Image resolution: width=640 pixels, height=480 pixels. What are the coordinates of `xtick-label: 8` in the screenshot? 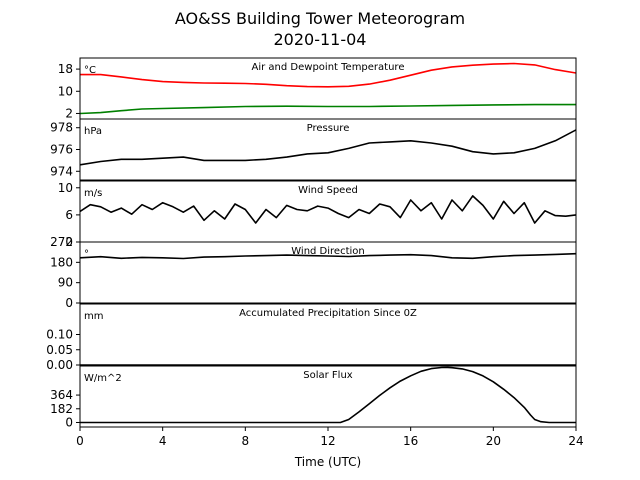 It's located at (246, 441).